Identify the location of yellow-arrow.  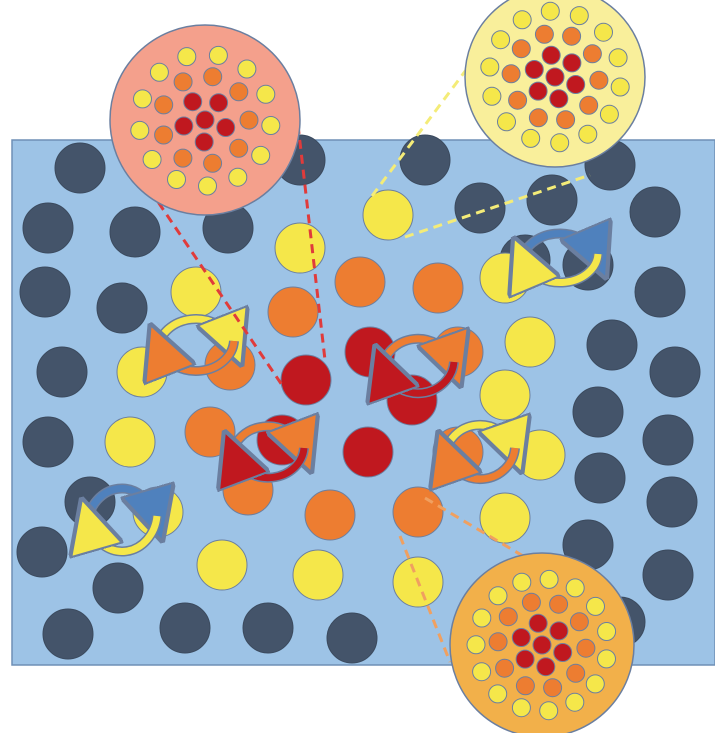
(125, 533).